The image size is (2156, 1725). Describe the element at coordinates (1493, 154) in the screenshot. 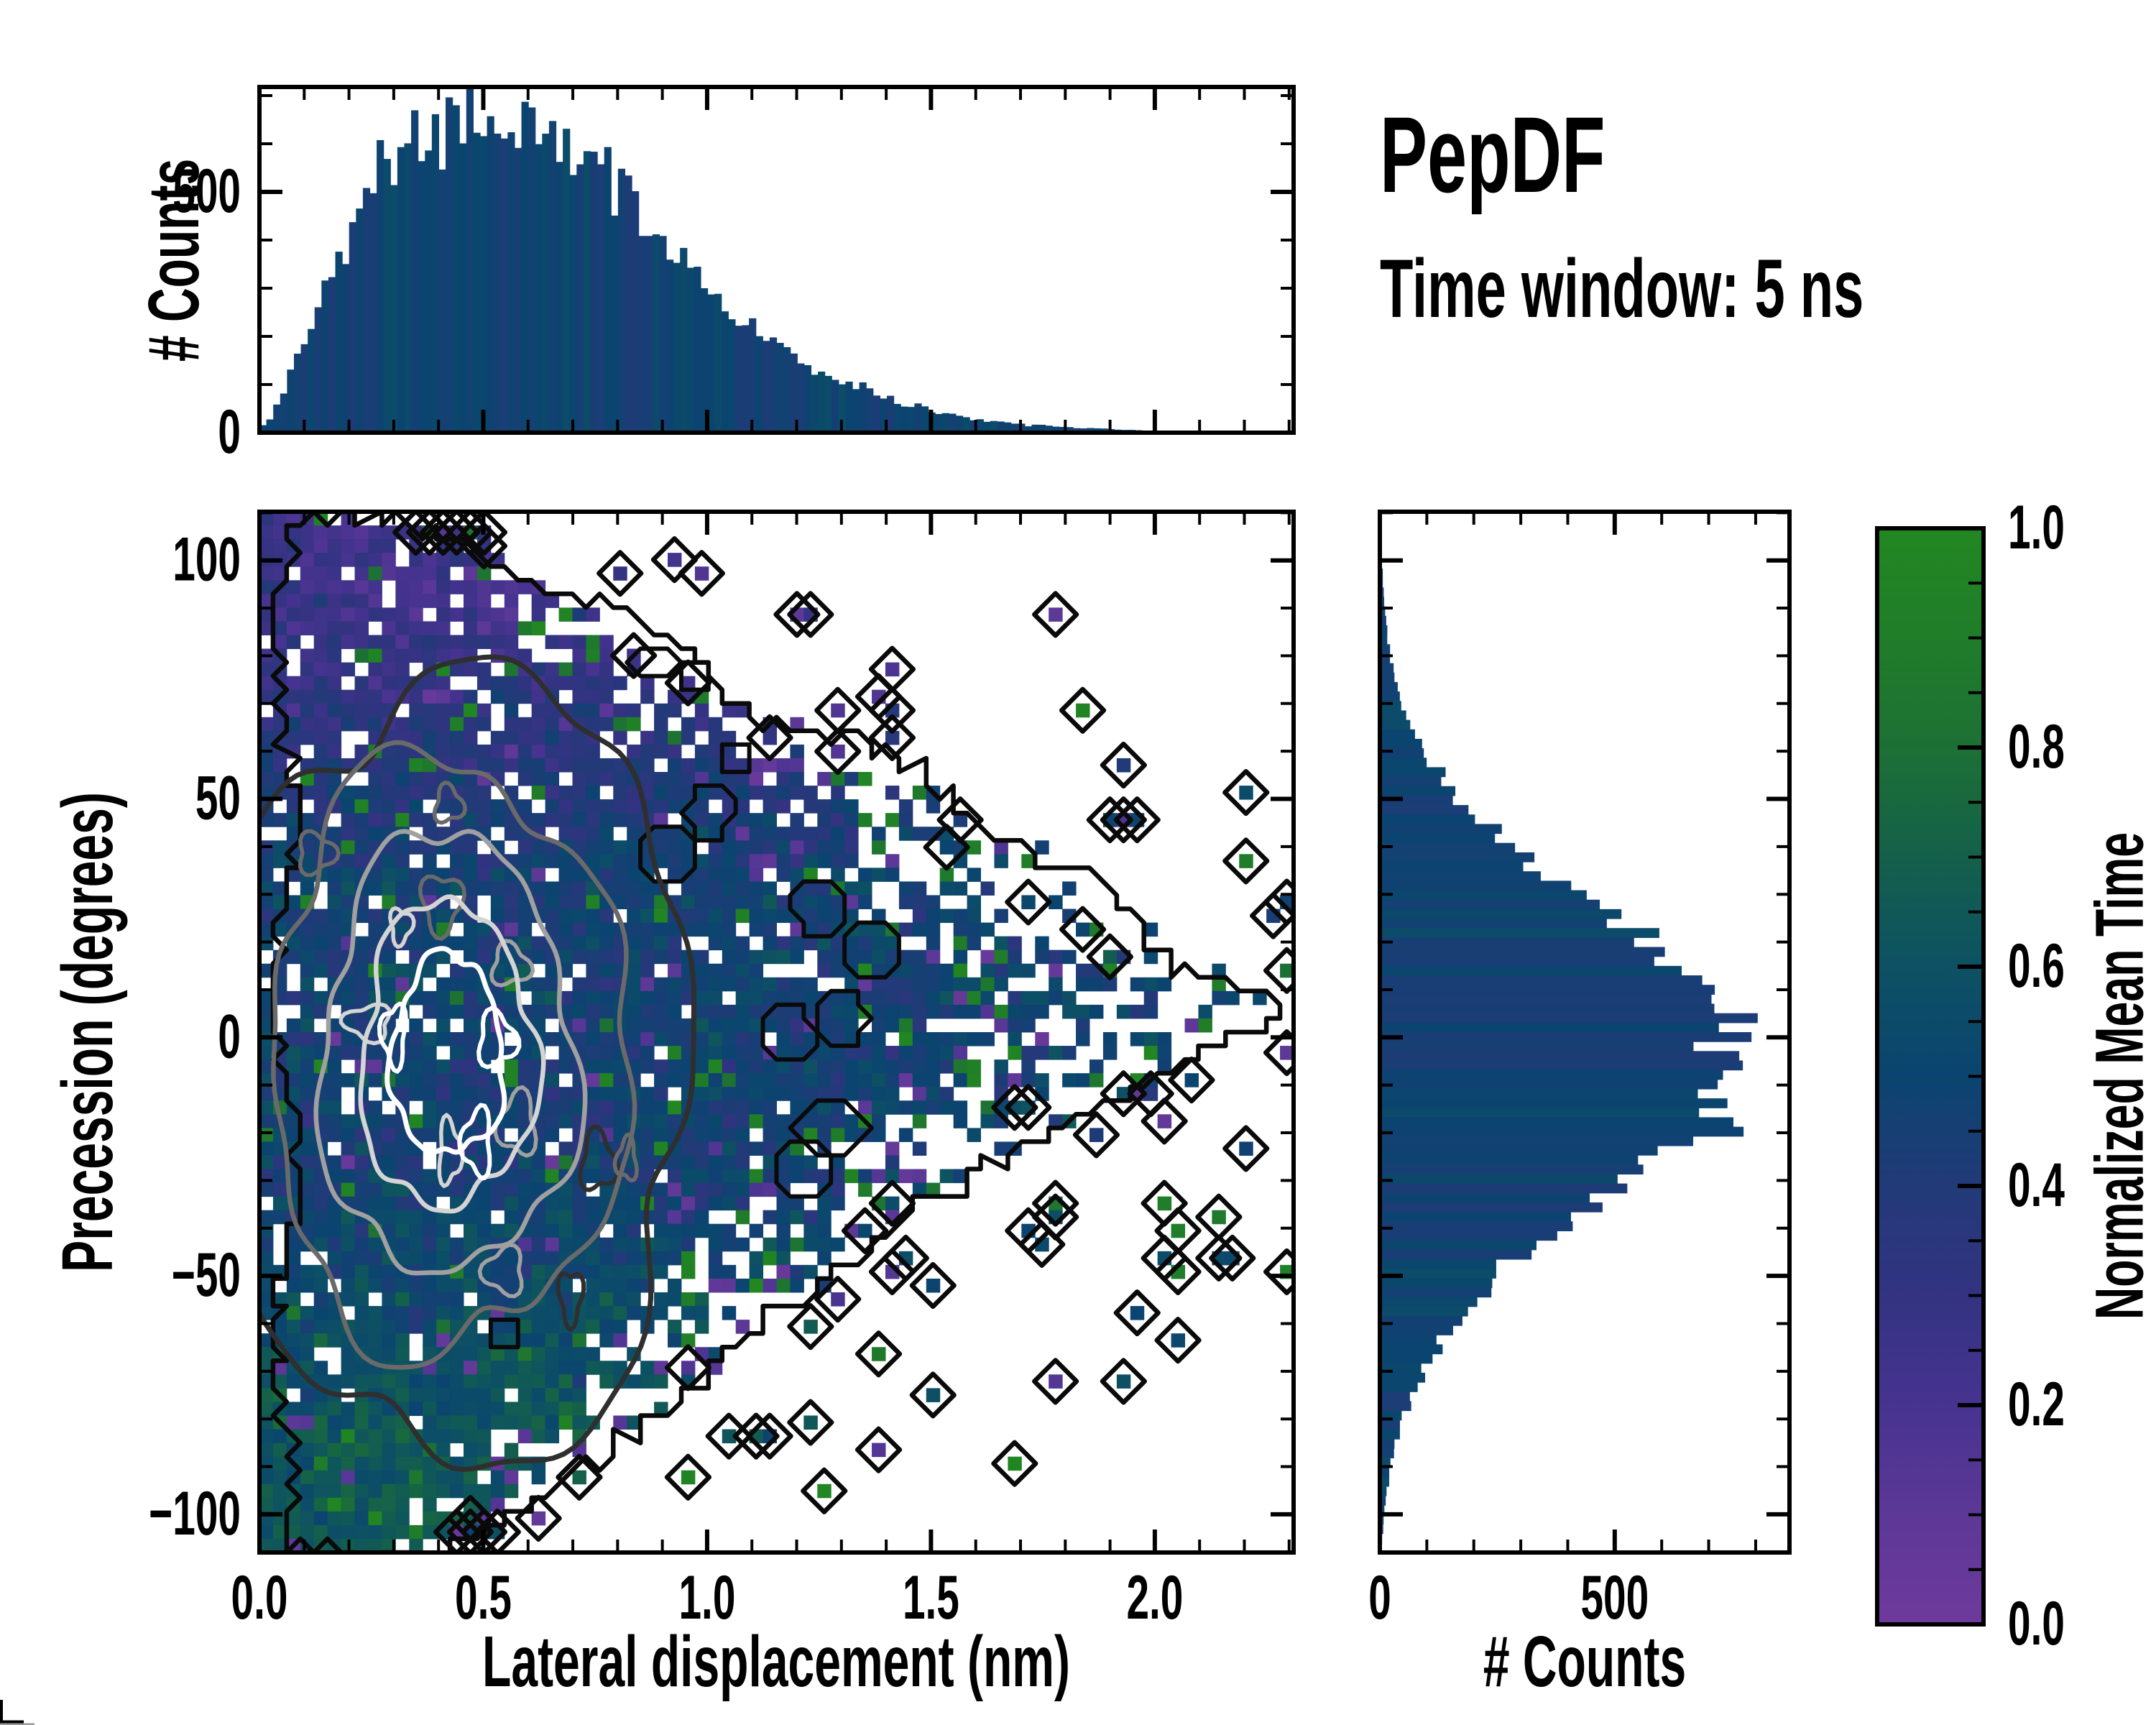

I see `plot-title: PepDF` at that location.